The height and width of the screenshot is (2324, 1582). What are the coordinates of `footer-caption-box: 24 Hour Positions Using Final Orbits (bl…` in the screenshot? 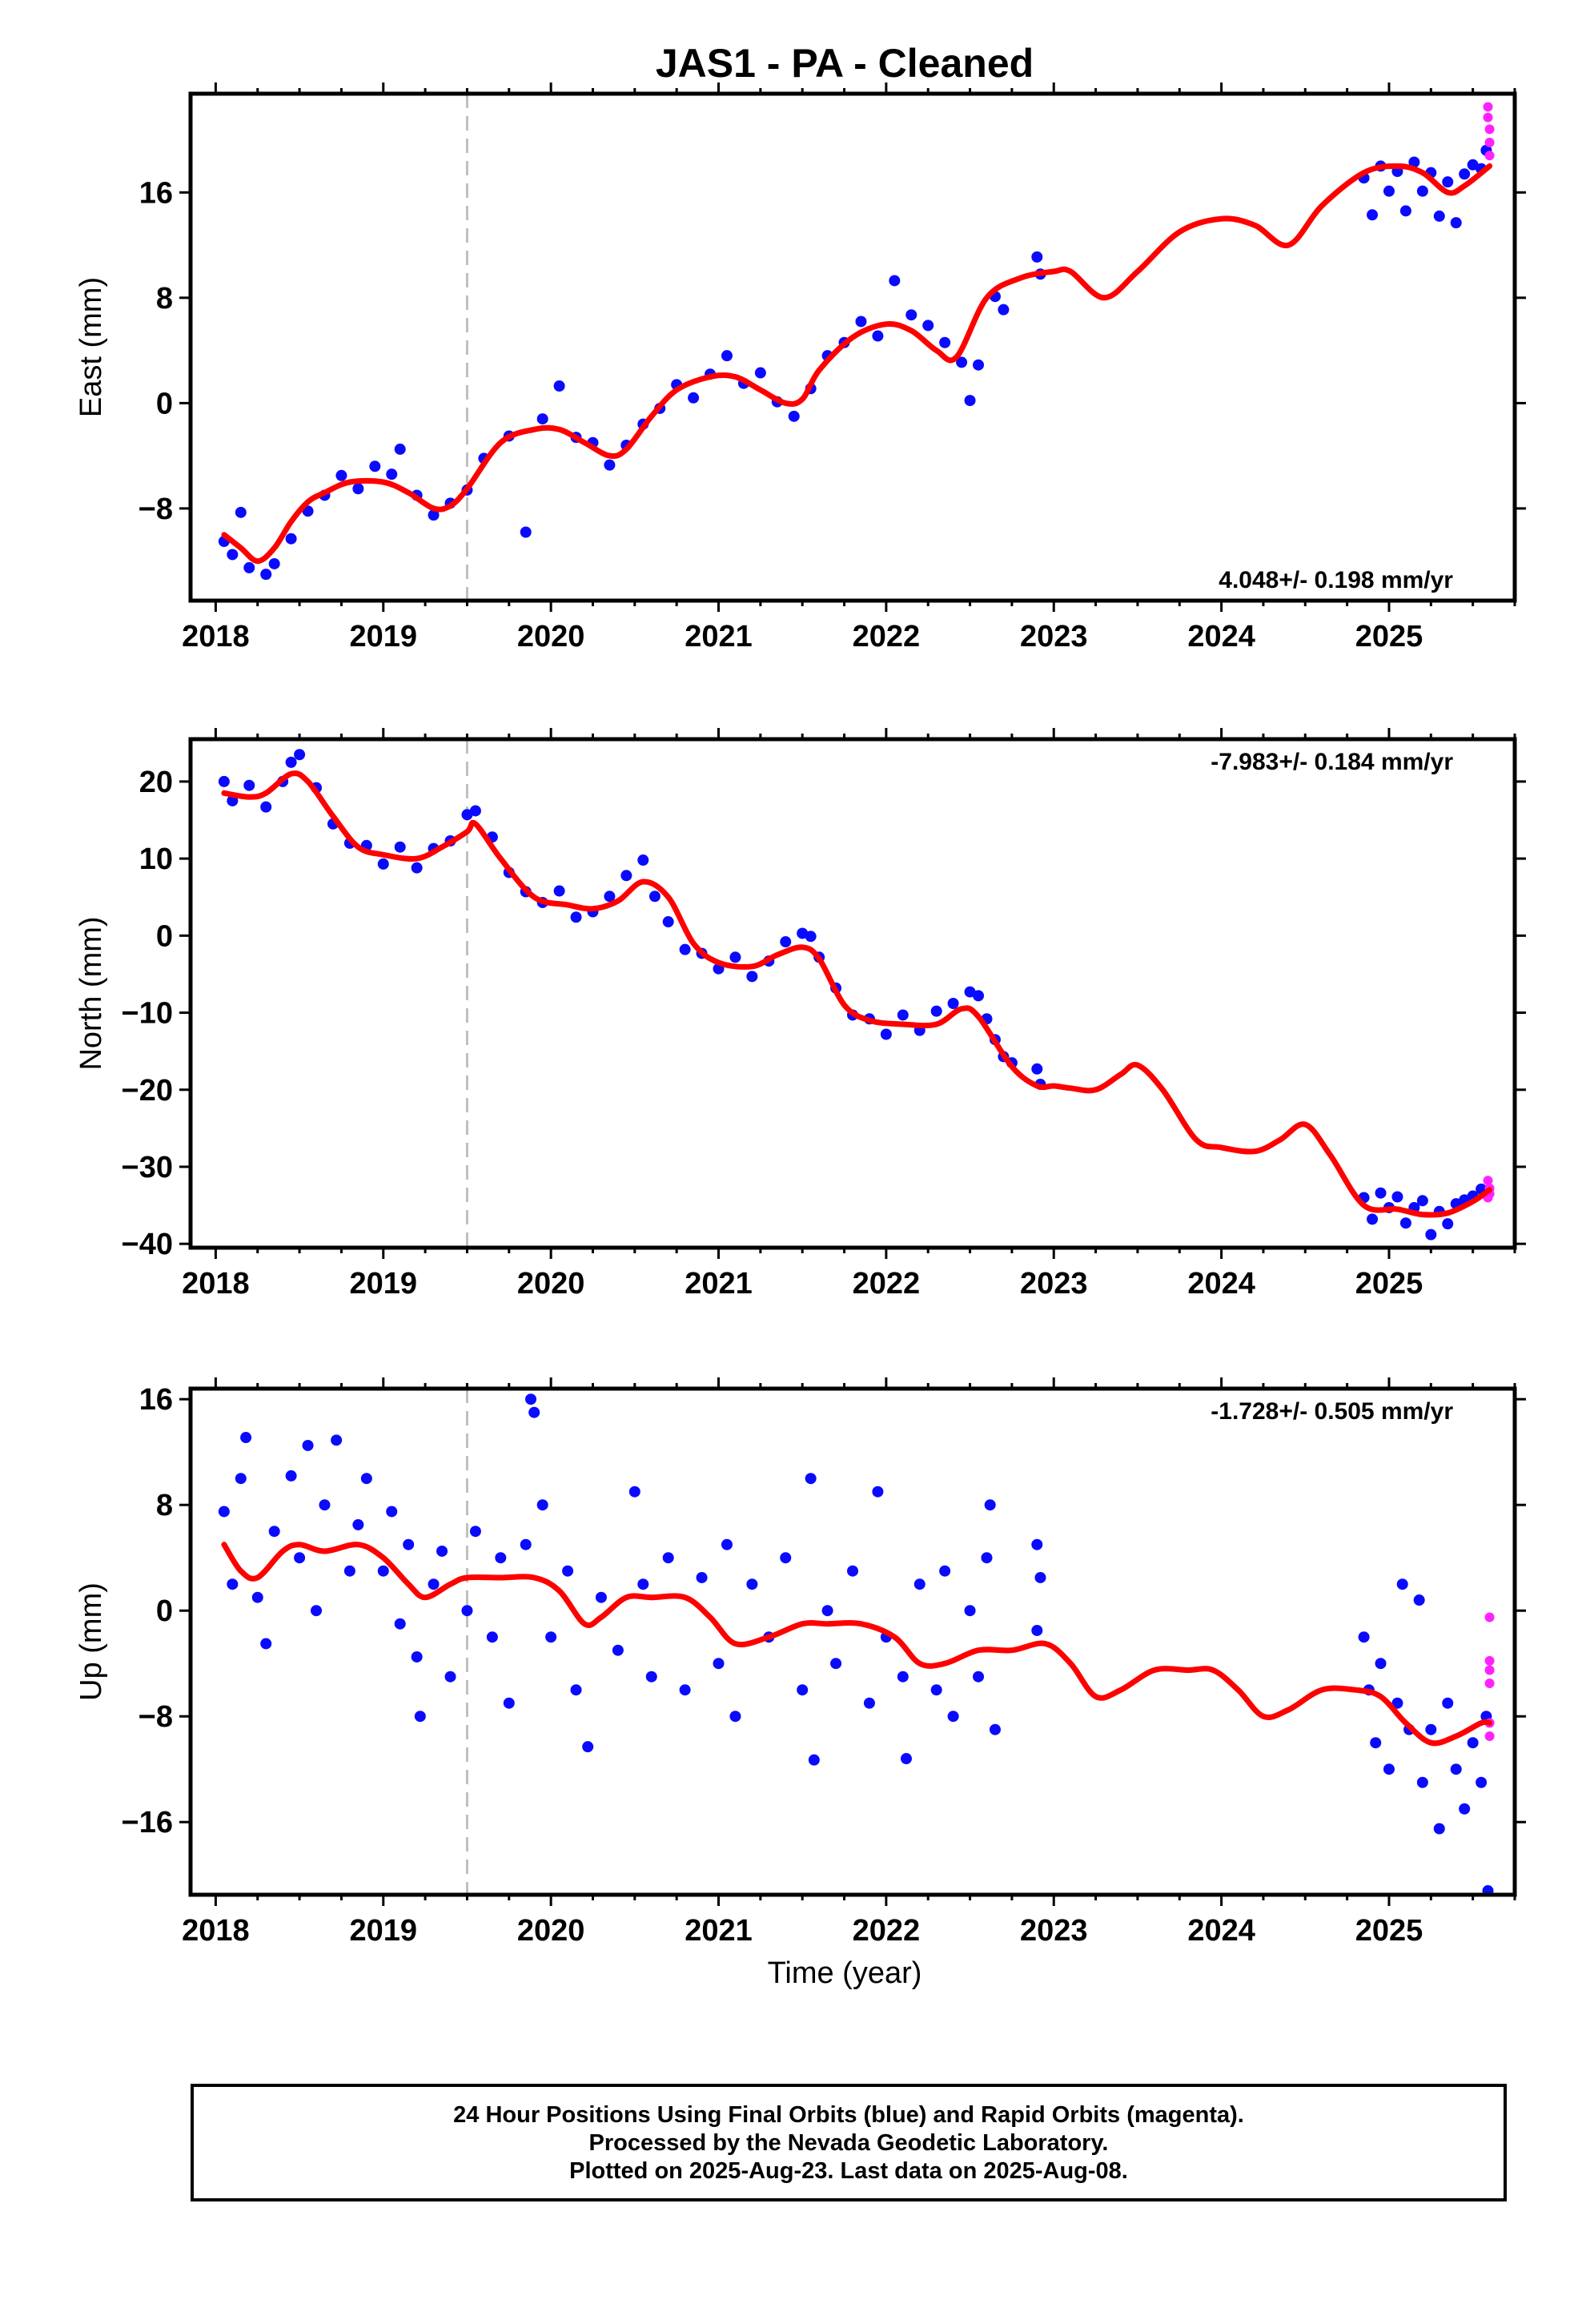 It's located at (849, 2142).